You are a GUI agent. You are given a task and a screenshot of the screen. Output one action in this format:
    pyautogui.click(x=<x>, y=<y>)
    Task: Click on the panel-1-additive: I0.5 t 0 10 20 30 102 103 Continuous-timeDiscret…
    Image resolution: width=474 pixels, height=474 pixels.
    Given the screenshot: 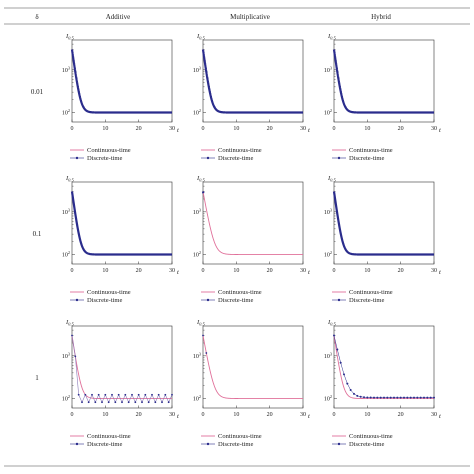 What is the action you would take?
    pyautogui.click(x=120, y=383)
    